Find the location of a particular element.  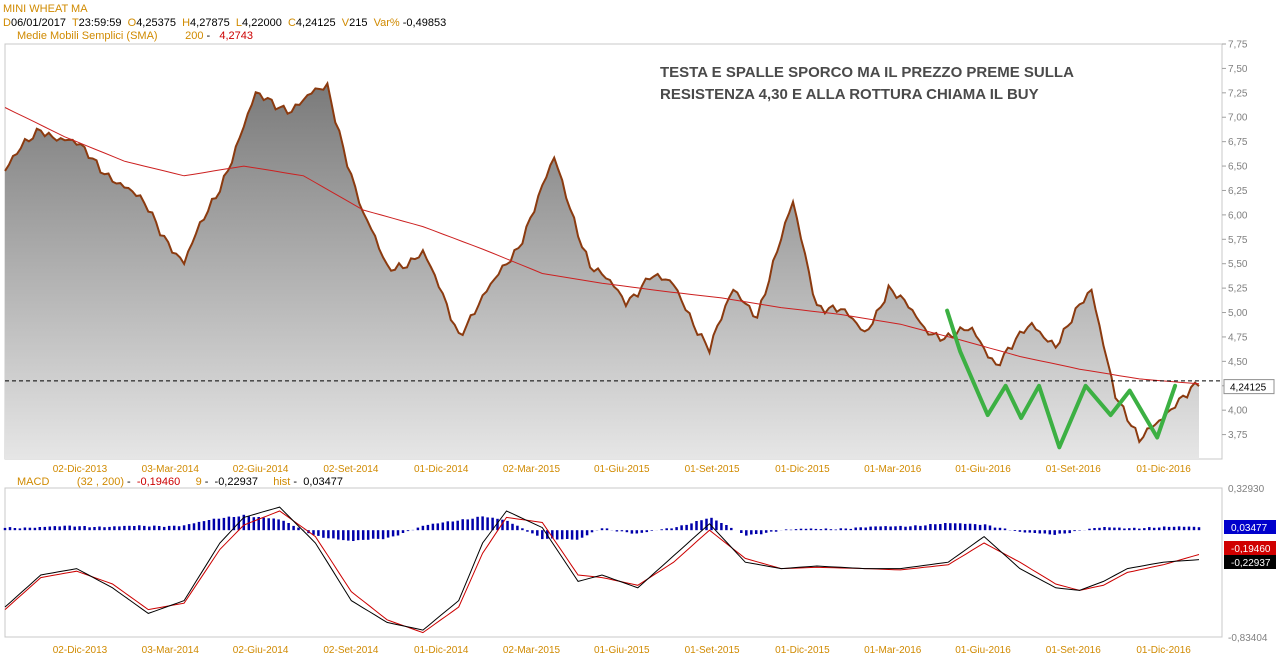

macd-value-badge-label: -0,19460 is located at coordinates (1251, 549).